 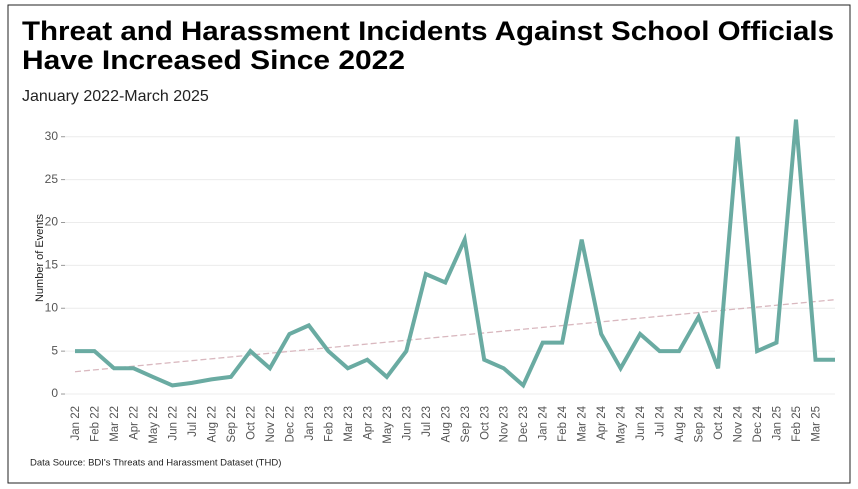 What do you see at coordinates (427, 421) in the screenshot?
I see `x-tick-label: Jul 23` at bounding box center [427, 421].